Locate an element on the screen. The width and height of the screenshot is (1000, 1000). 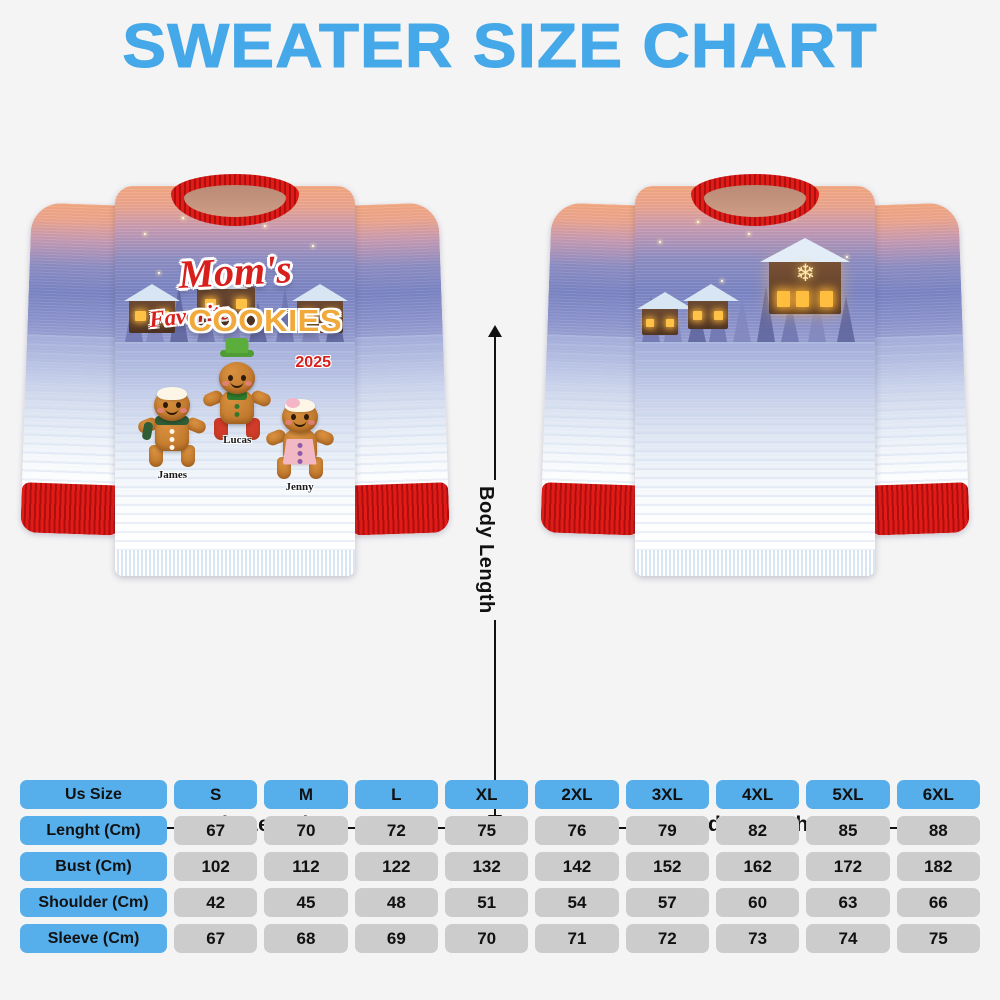
cell-0-7: 85 is located at coordinates (848, 830).